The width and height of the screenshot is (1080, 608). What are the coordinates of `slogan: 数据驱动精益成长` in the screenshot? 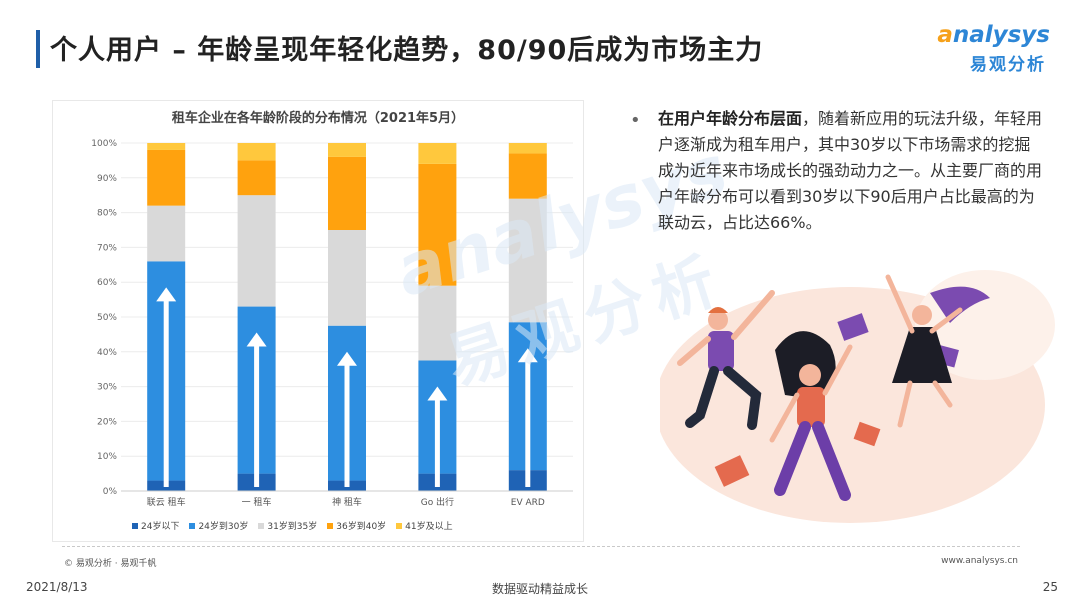 It's located at (539, 589).